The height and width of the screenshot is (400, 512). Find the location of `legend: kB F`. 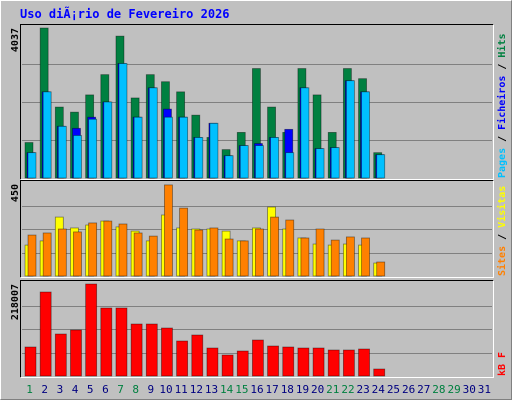

legend: kB F is located at coordinates (502, 364).